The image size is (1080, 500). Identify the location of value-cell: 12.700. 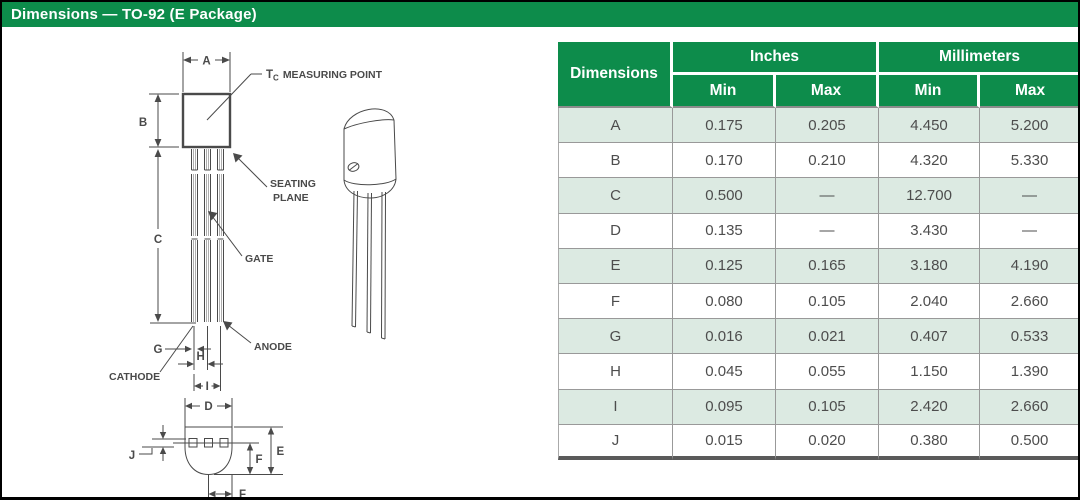
(930, 196).